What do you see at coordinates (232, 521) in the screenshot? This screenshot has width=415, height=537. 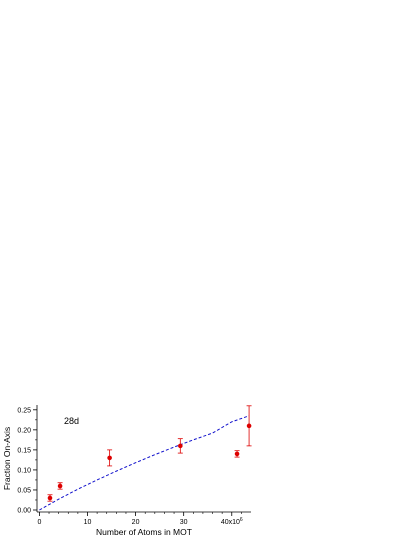 I see `x-tick-label: 40x106` at bounding box center [232, 521].